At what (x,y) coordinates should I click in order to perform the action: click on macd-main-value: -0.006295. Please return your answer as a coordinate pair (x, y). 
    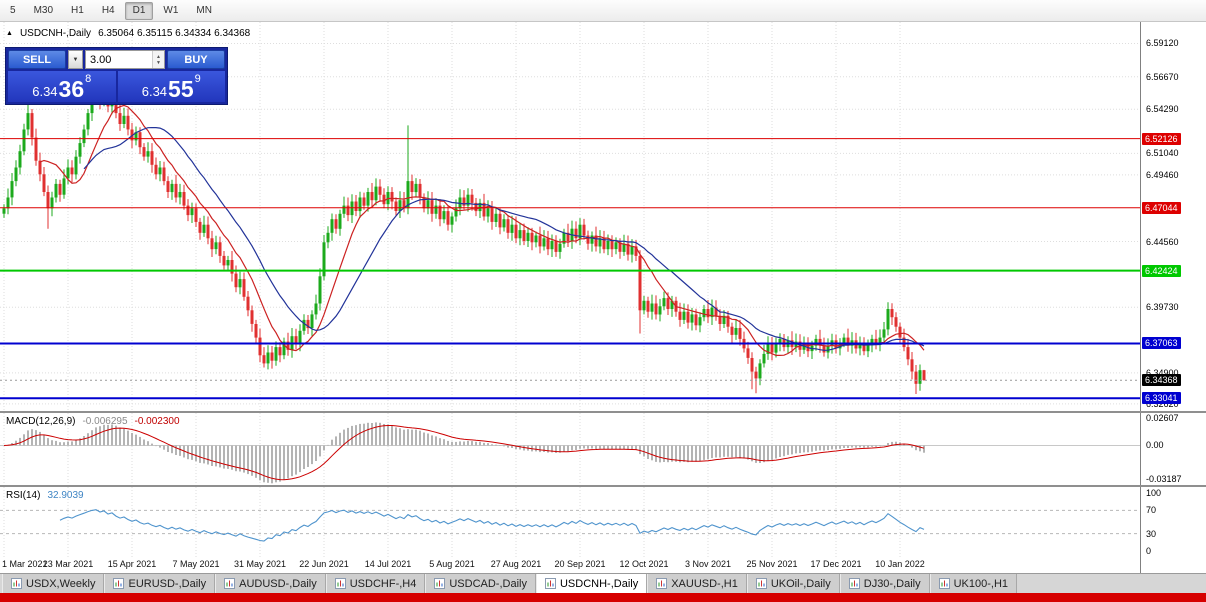
    Looking at the image, I should click on (105, 421).